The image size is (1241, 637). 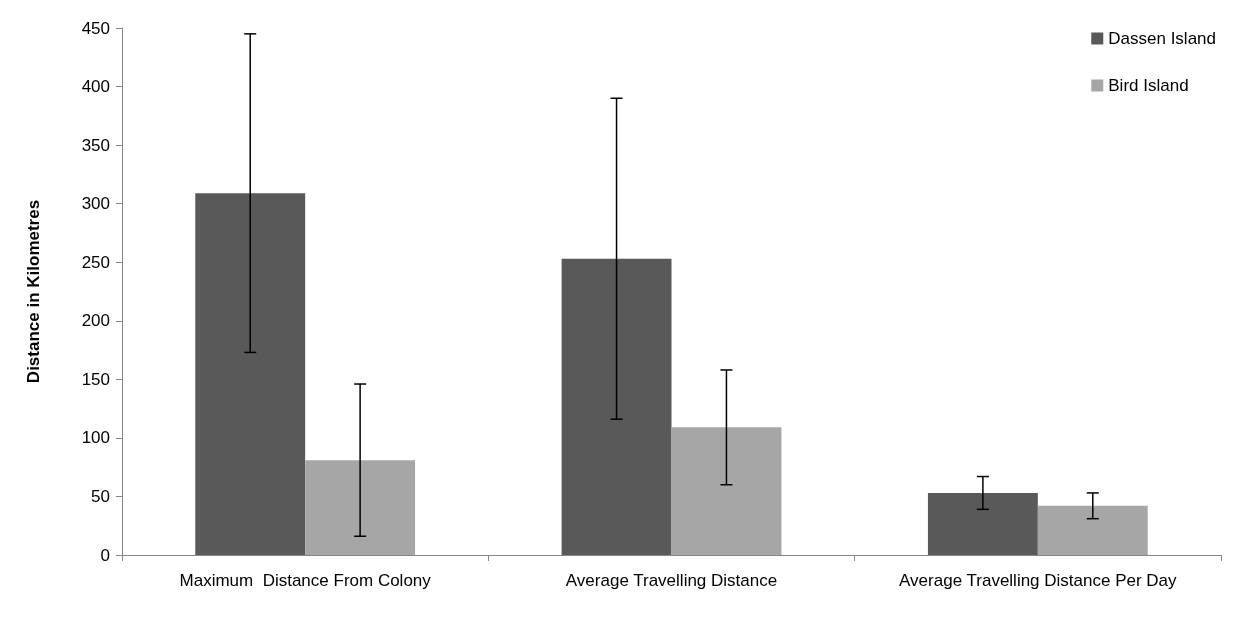 What do you see at coordinates (95, 145) in the screenshot?
I see `y-tick-label: 350` at bounding box center [95, 145].